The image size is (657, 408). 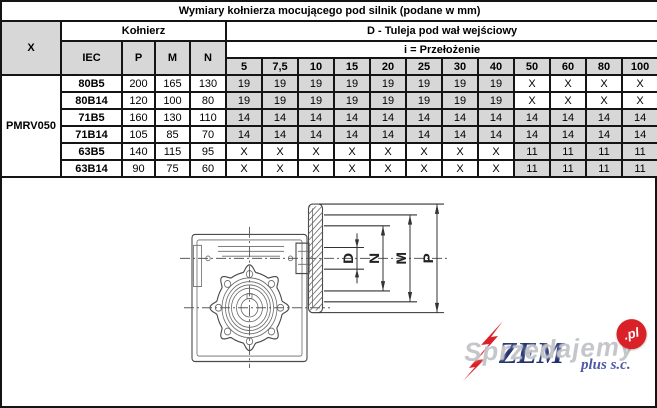 I want to click on dimension-cell: 200, so click(x=138, y=83).